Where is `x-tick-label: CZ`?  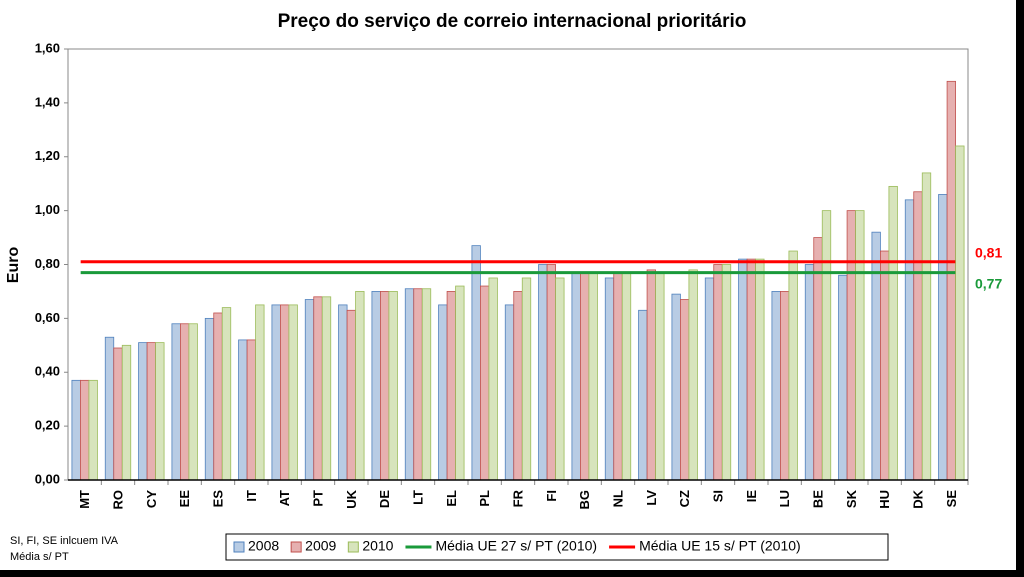 x-tick-label: CZ is located at coordinates (684, 498).